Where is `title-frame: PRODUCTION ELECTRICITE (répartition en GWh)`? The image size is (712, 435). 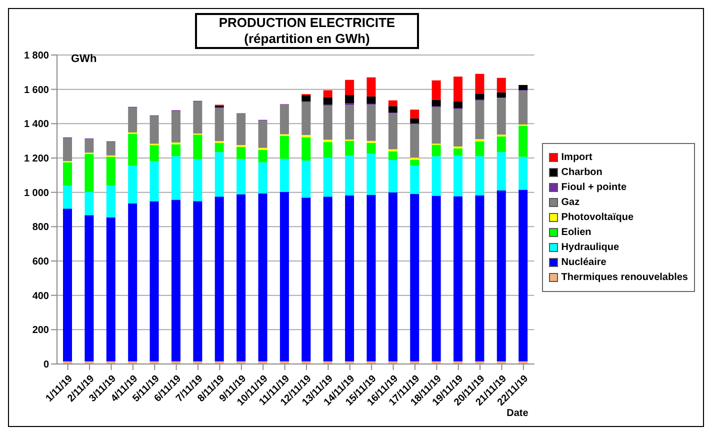 title-frame: PRODUCTION ELECTRICITE (répartition en GWh) is located at coordinates (307, 31).